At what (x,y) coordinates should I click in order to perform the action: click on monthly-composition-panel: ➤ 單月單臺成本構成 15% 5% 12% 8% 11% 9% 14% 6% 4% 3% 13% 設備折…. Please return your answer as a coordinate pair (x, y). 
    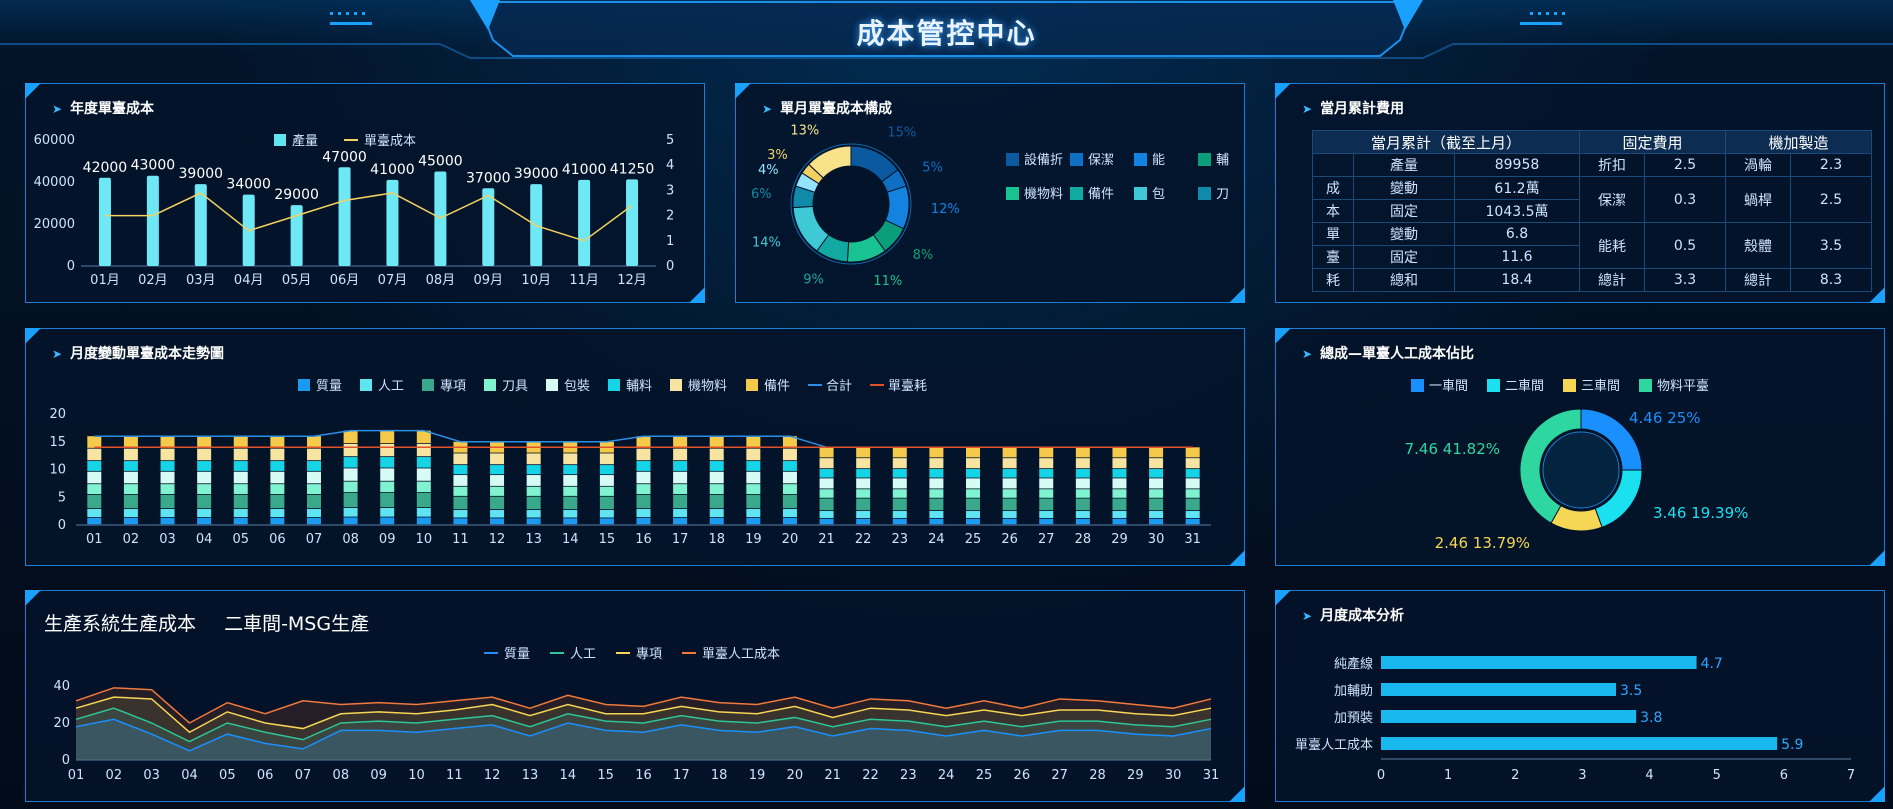
    Looking at the image, I should click on (990, 193).